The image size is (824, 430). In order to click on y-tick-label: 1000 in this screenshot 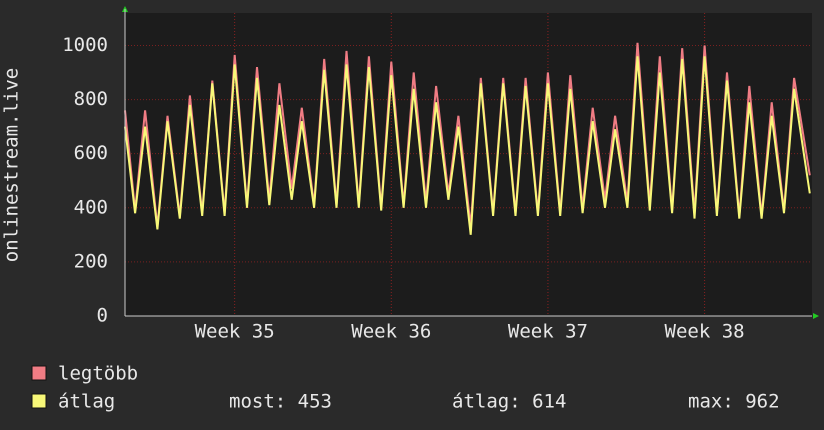, I will do `click(85, 45)`.